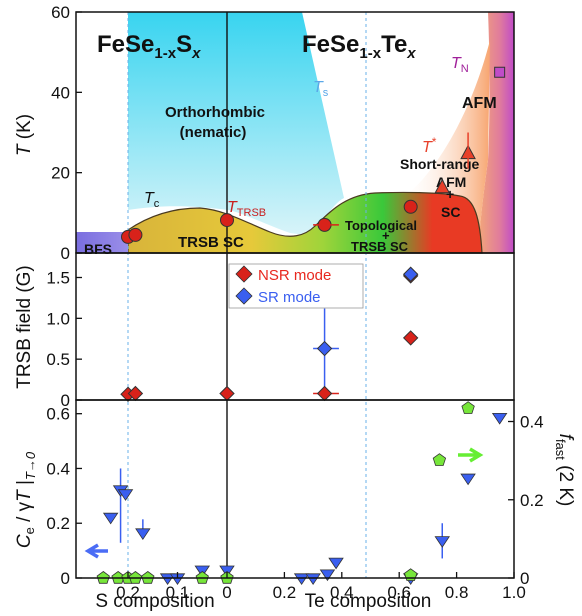  What do you see at coordinates (305, 222) in the screenshot?
I see `superconducting-dome` at bounding box center [305, 222].